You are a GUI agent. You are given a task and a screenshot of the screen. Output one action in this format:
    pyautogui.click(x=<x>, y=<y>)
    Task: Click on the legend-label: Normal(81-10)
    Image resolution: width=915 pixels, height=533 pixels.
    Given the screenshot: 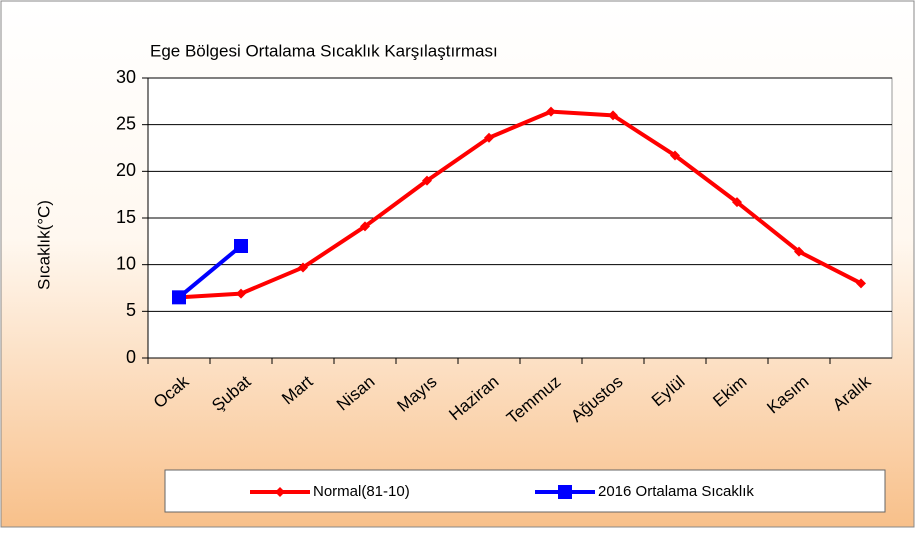 What is the action you would take?
    pyautogui.click(x=361, y=491)
    